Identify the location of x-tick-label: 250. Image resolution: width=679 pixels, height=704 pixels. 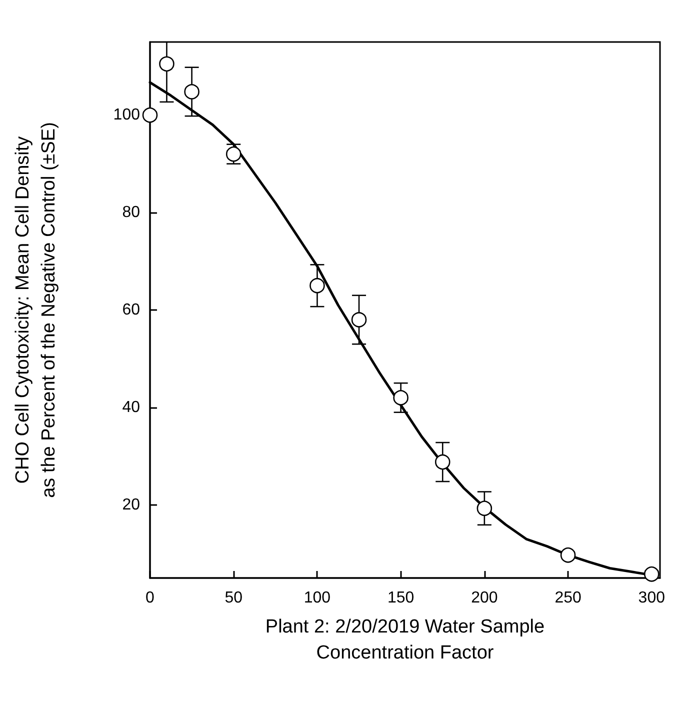
(568, 598).